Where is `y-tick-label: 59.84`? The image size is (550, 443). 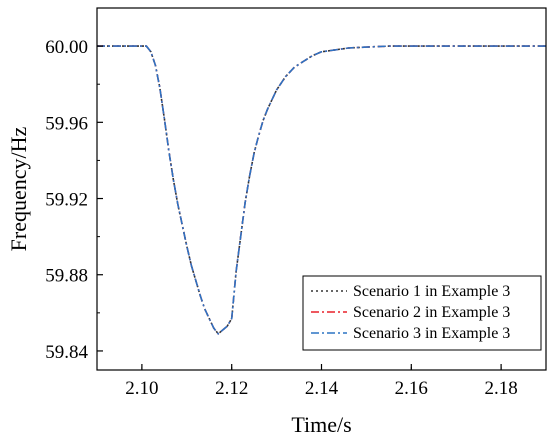 y-tick-label: 59.84 is located at coordinates (66, 352).